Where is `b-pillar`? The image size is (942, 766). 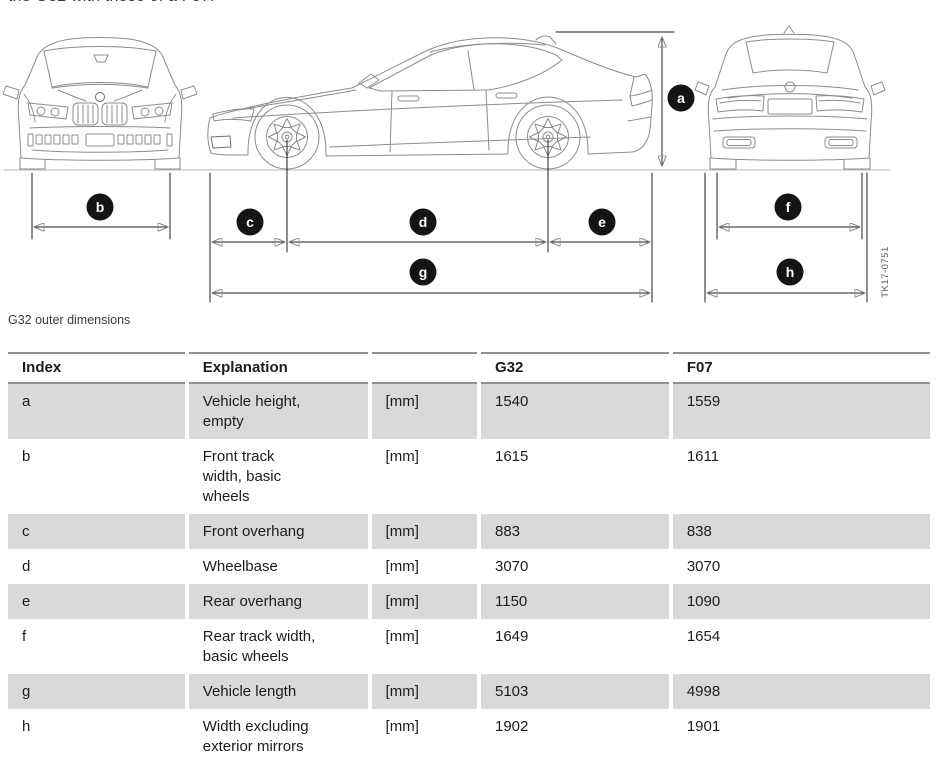 b-pillar is located at coordinates (471, 70).